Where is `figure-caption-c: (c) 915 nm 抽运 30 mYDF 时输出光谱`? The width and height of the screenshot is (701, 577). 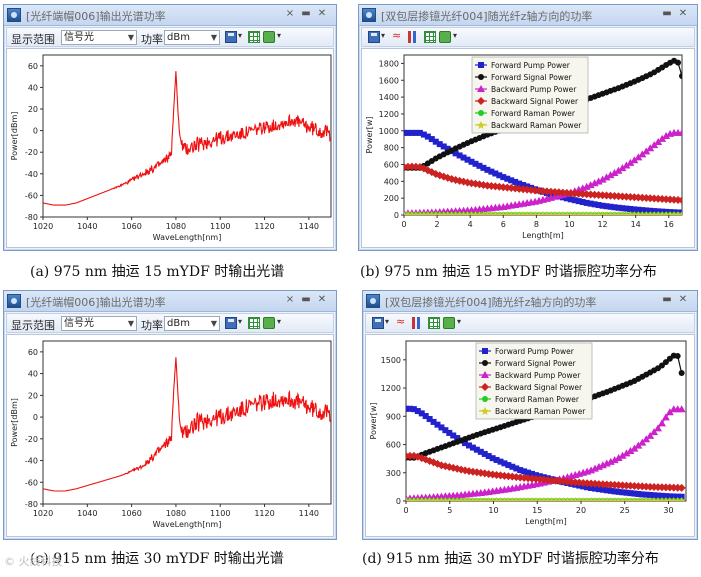 figure-caption-c: (c) 915 nm 抽运 30 mYDF 时输出光谱 is located at coordinates (157, 559).